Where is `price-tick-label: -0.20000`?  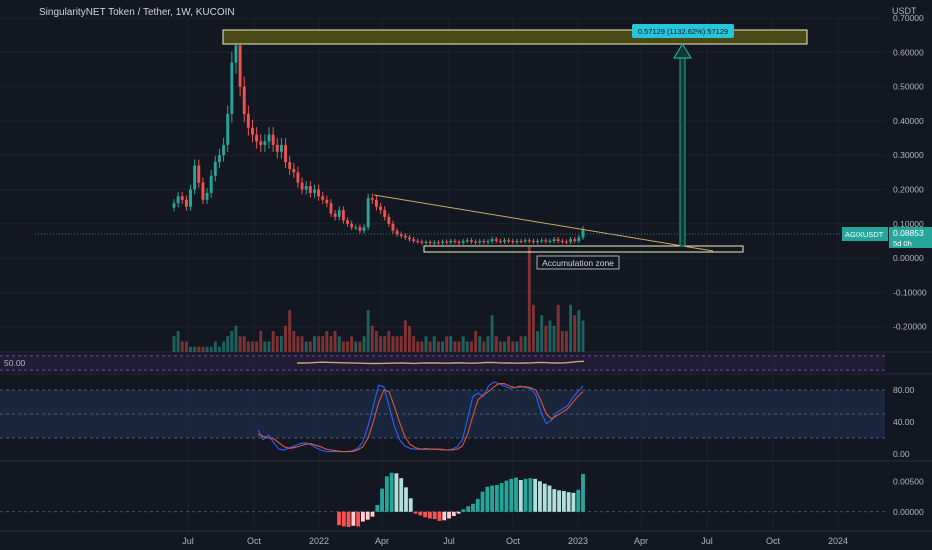
price-tick-label: -0.20000 is located at coordinates (910, 327).